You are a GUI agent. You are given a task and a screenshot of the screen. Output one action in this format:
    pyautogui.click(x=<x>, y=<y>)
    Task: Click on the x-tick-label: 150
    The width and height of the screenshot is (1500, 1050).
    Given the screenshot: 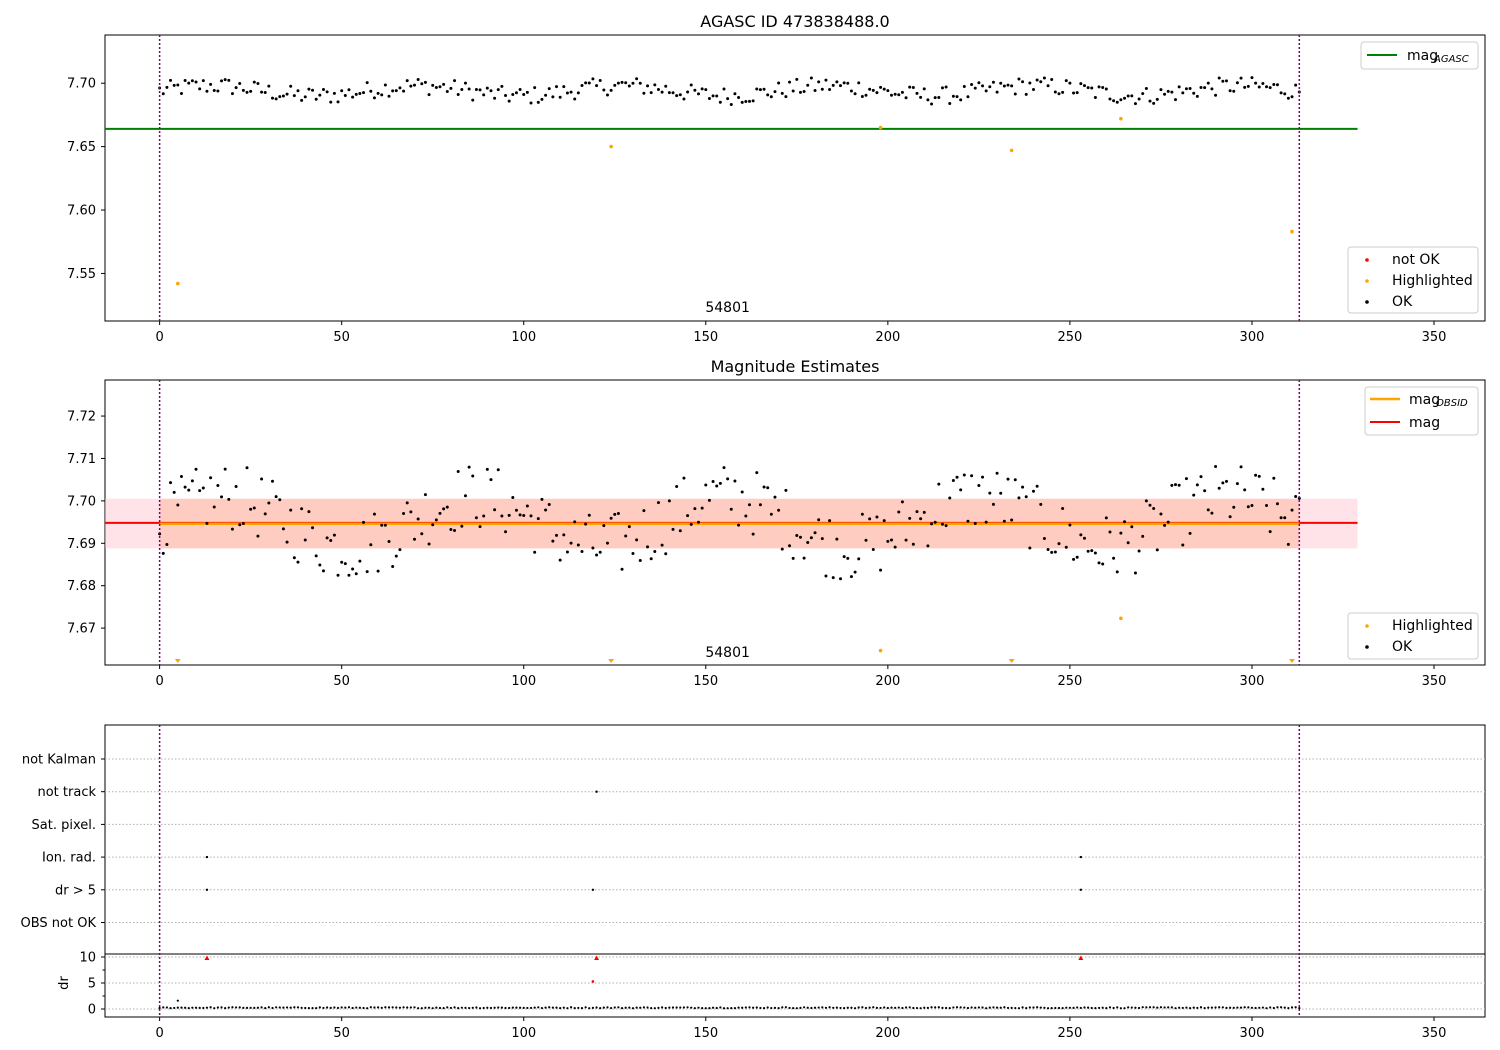 What is the action you would take?
    pyautogui.click(x=705, y=337)
    